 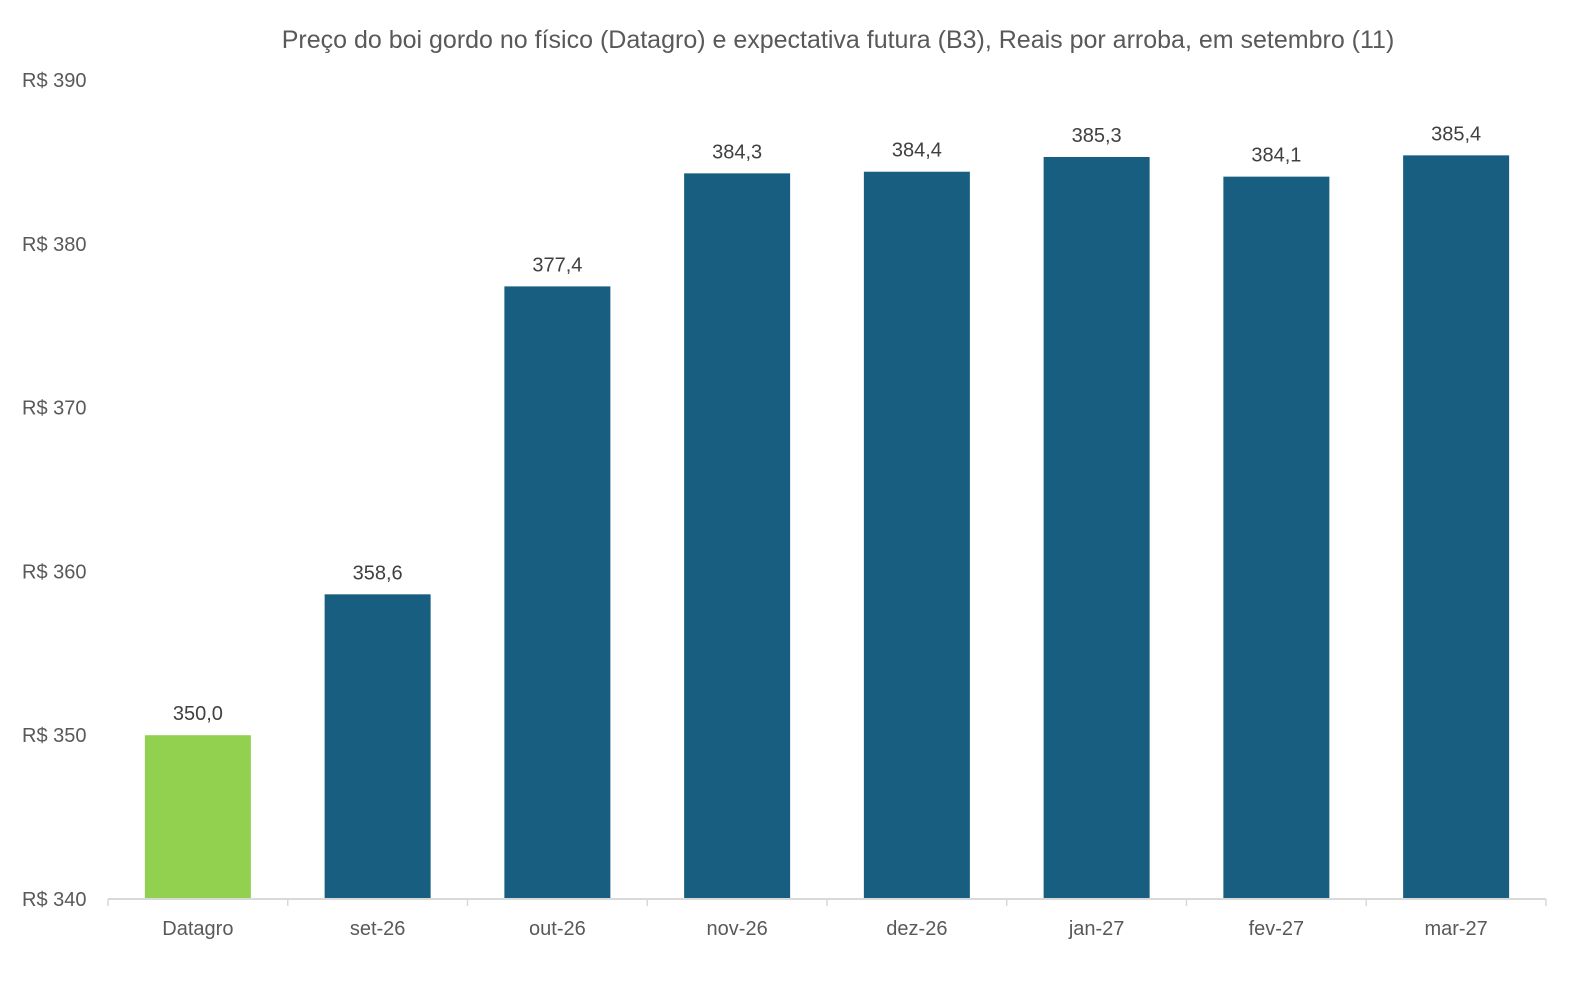 What do you see at coordinates (1456, 134) in the screenshot?
I see `data-label: 385,4` at bounding box center [1456, 134].